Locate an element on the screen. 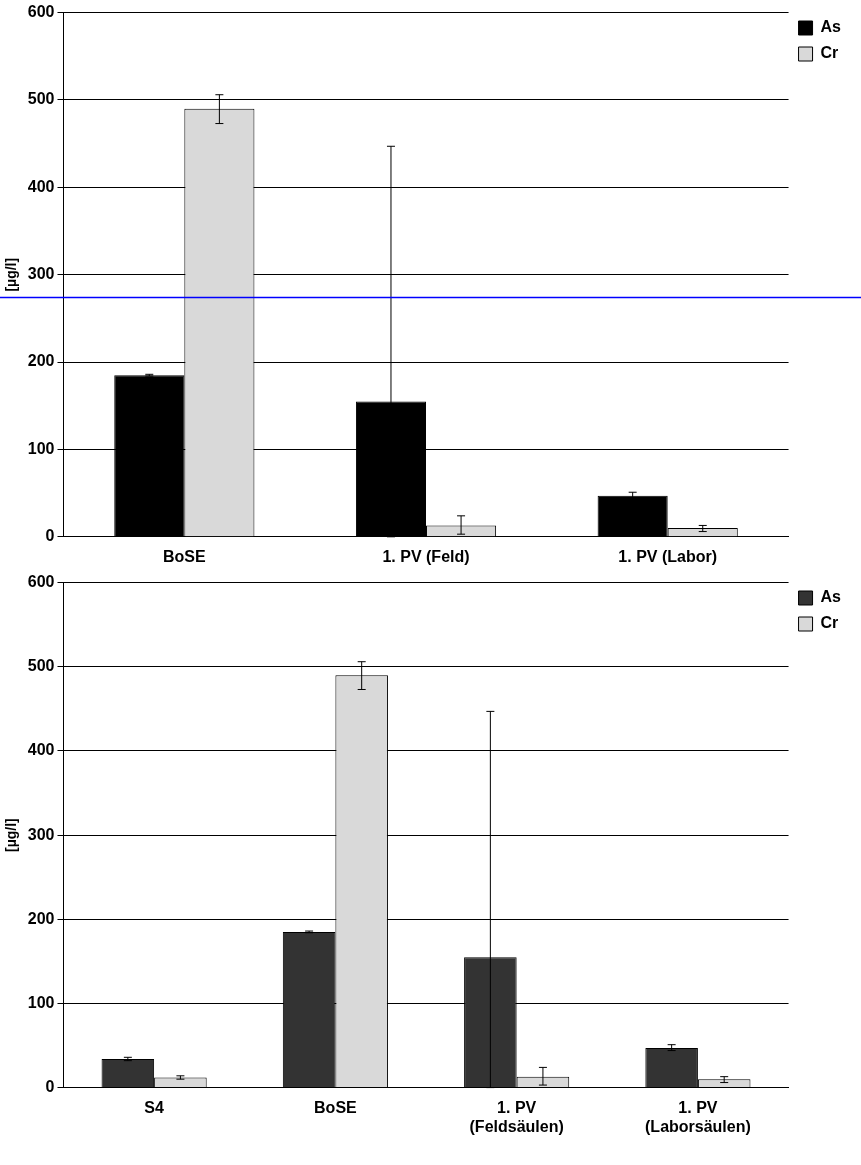 This screenshot has height=1165, width=861. x-tick-label: 1. PV (Feld) is located at coordinates (426, 556).